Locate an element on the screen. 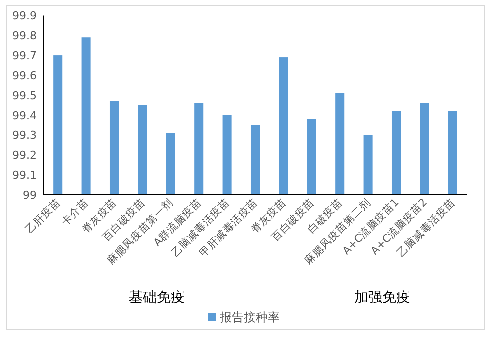 This screenshot has height=339, width=491. y-tick-label: 99.5 is located at coordinates (24, 95).